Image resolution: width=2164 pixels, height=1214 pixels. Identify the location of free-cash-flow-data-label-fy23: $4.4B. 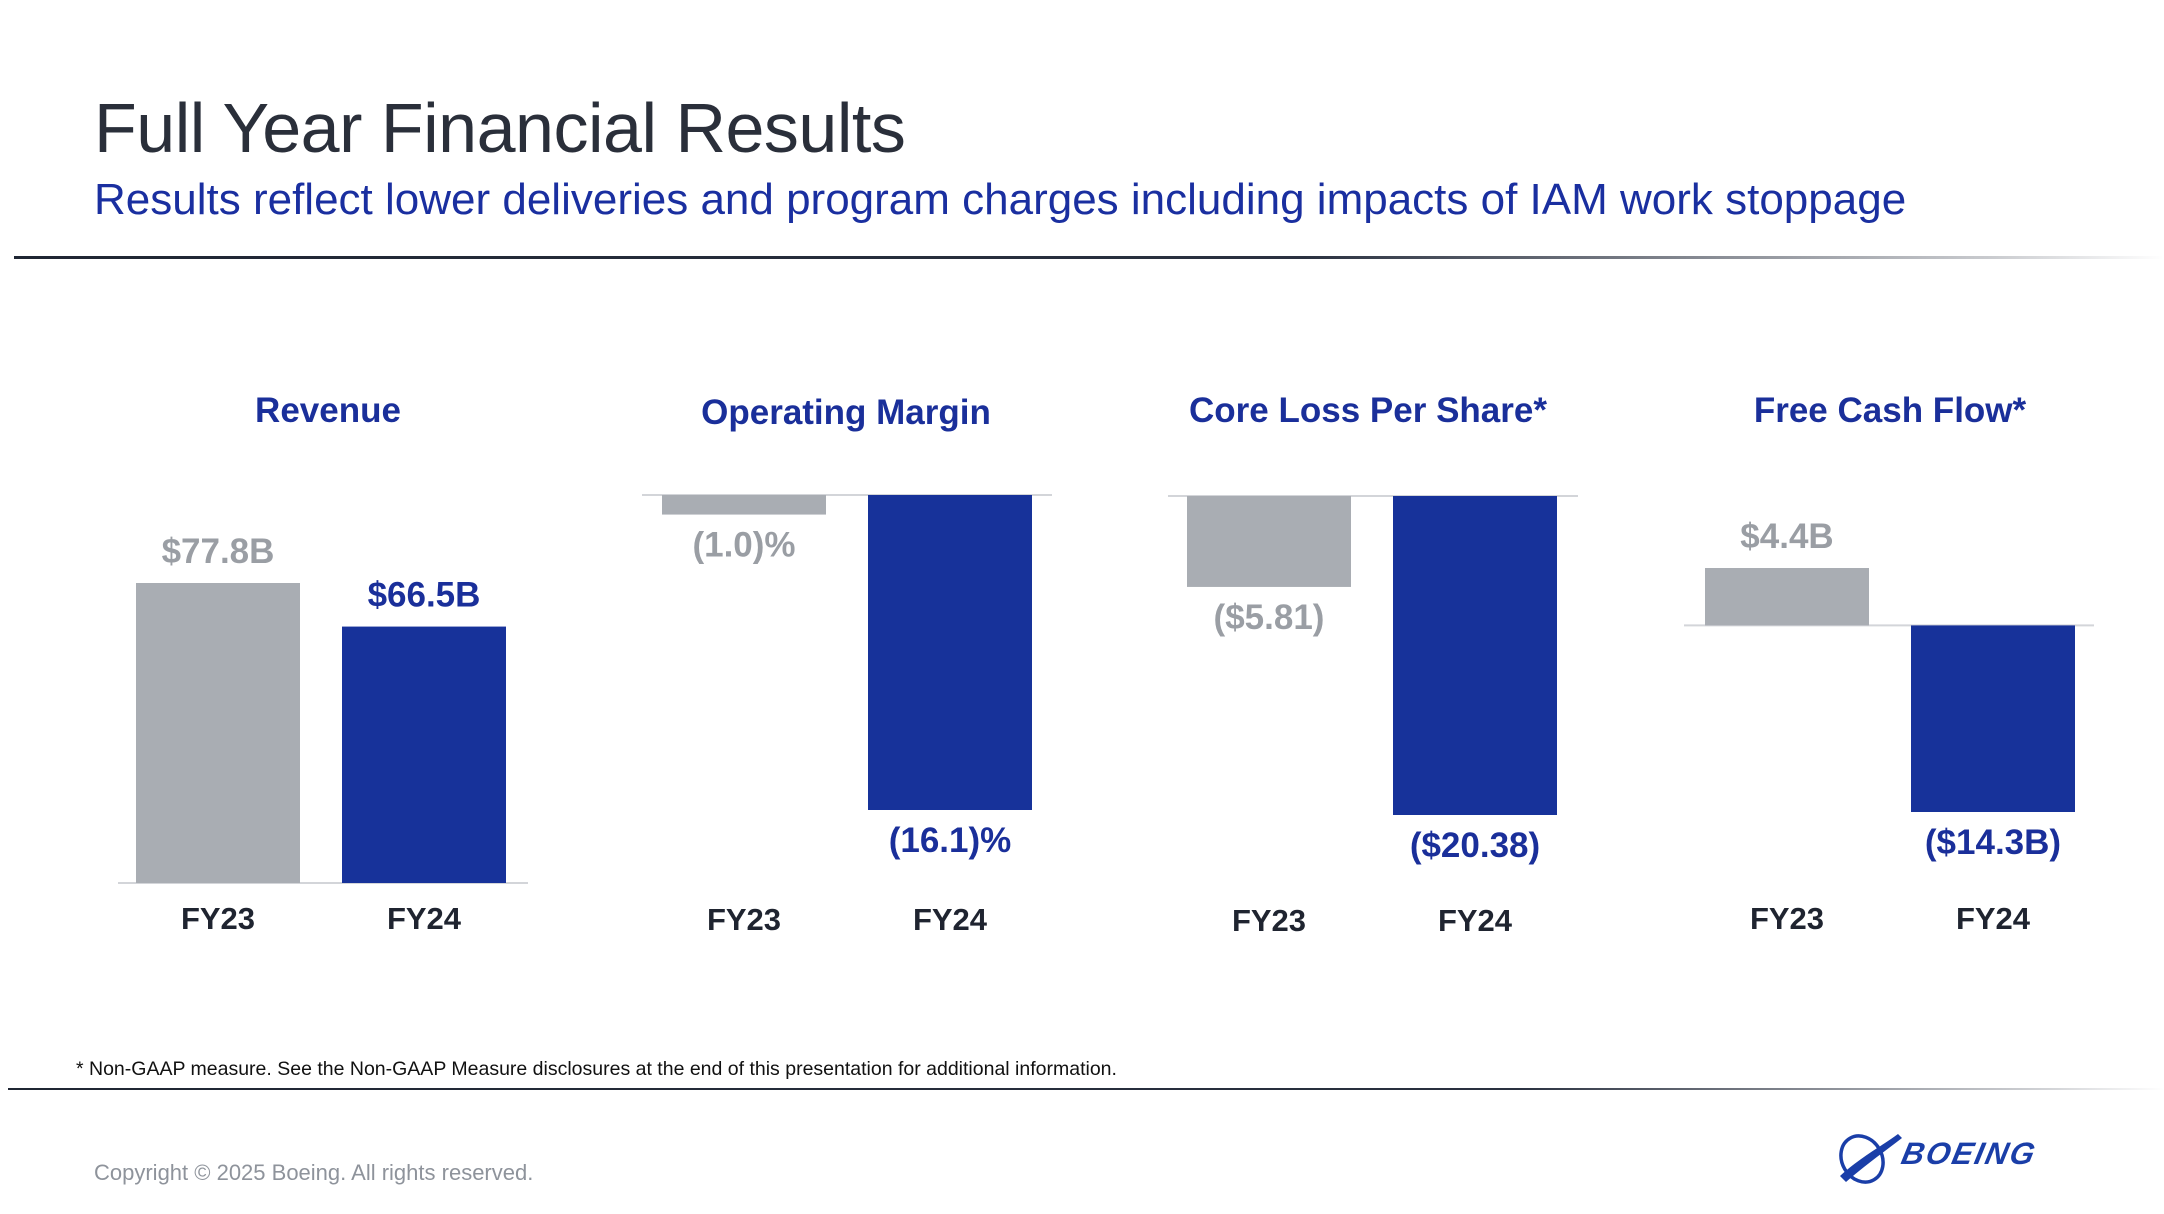
(1786, 536).